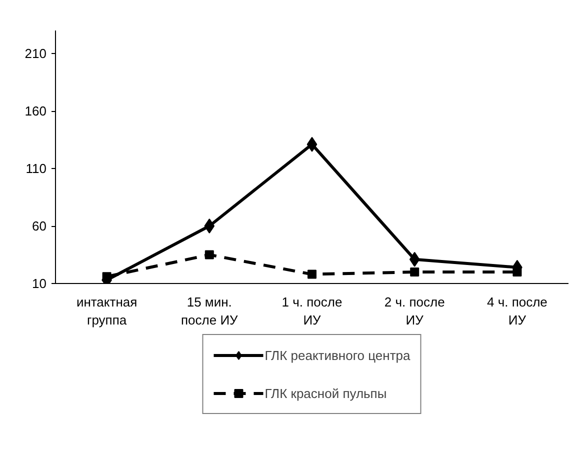 Image resolution: width=581 pixels, height=461 pixels. What do you see at coordinates (414, 311) in the screenshot?
I see `x-tick-label: 2 ч. после ИУ` at bounding box center [414, 311].